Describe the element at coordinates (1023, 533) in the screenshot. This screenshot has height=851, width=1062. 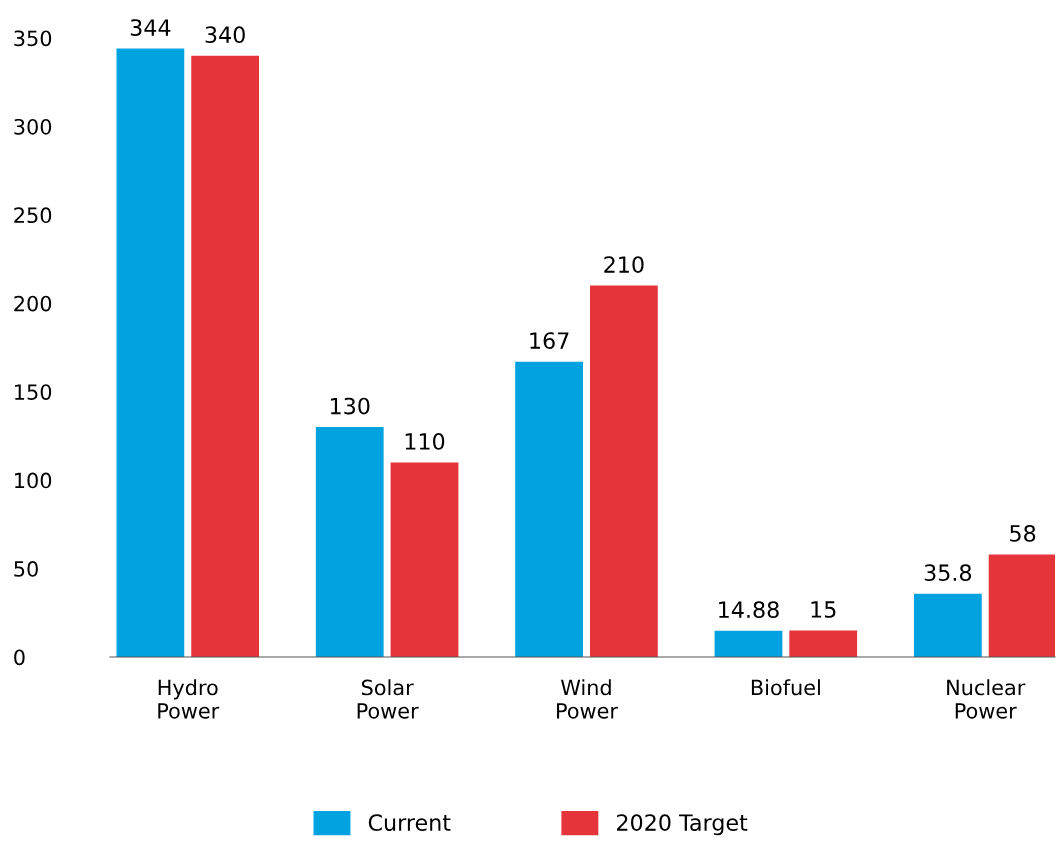
I see `data-label: 58` at that location.